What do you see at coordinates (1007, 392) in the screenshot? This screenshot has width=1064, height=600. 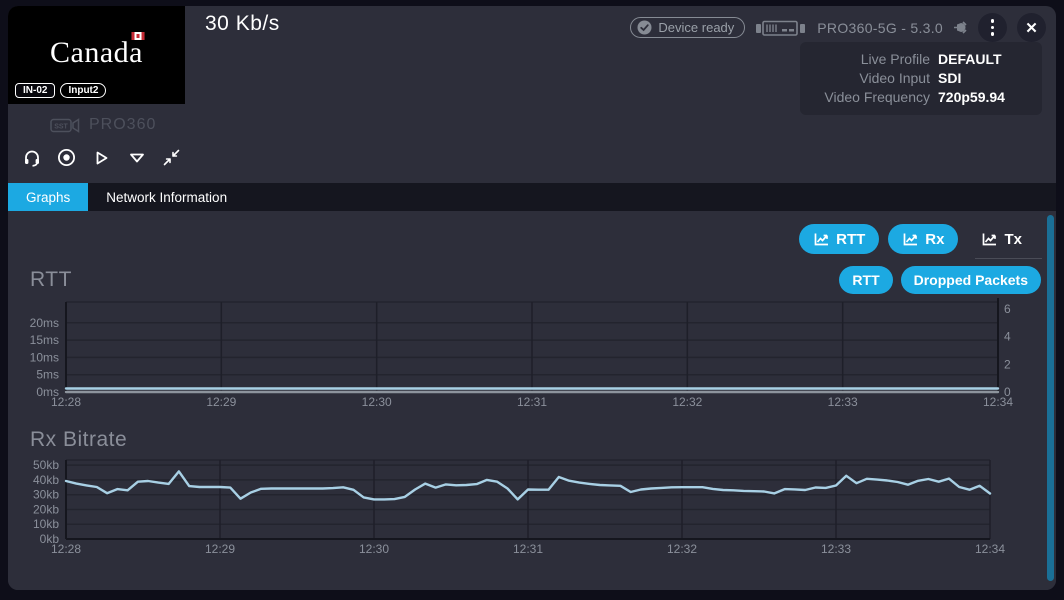 I see `svg-text: 0` at bounding box center [1007, 392].